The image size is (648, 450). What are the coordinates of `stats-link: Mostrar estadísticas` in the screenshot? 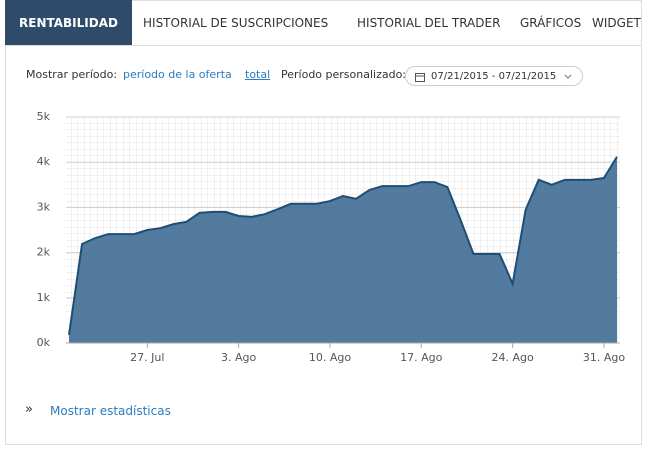 It's located at (110, 411).